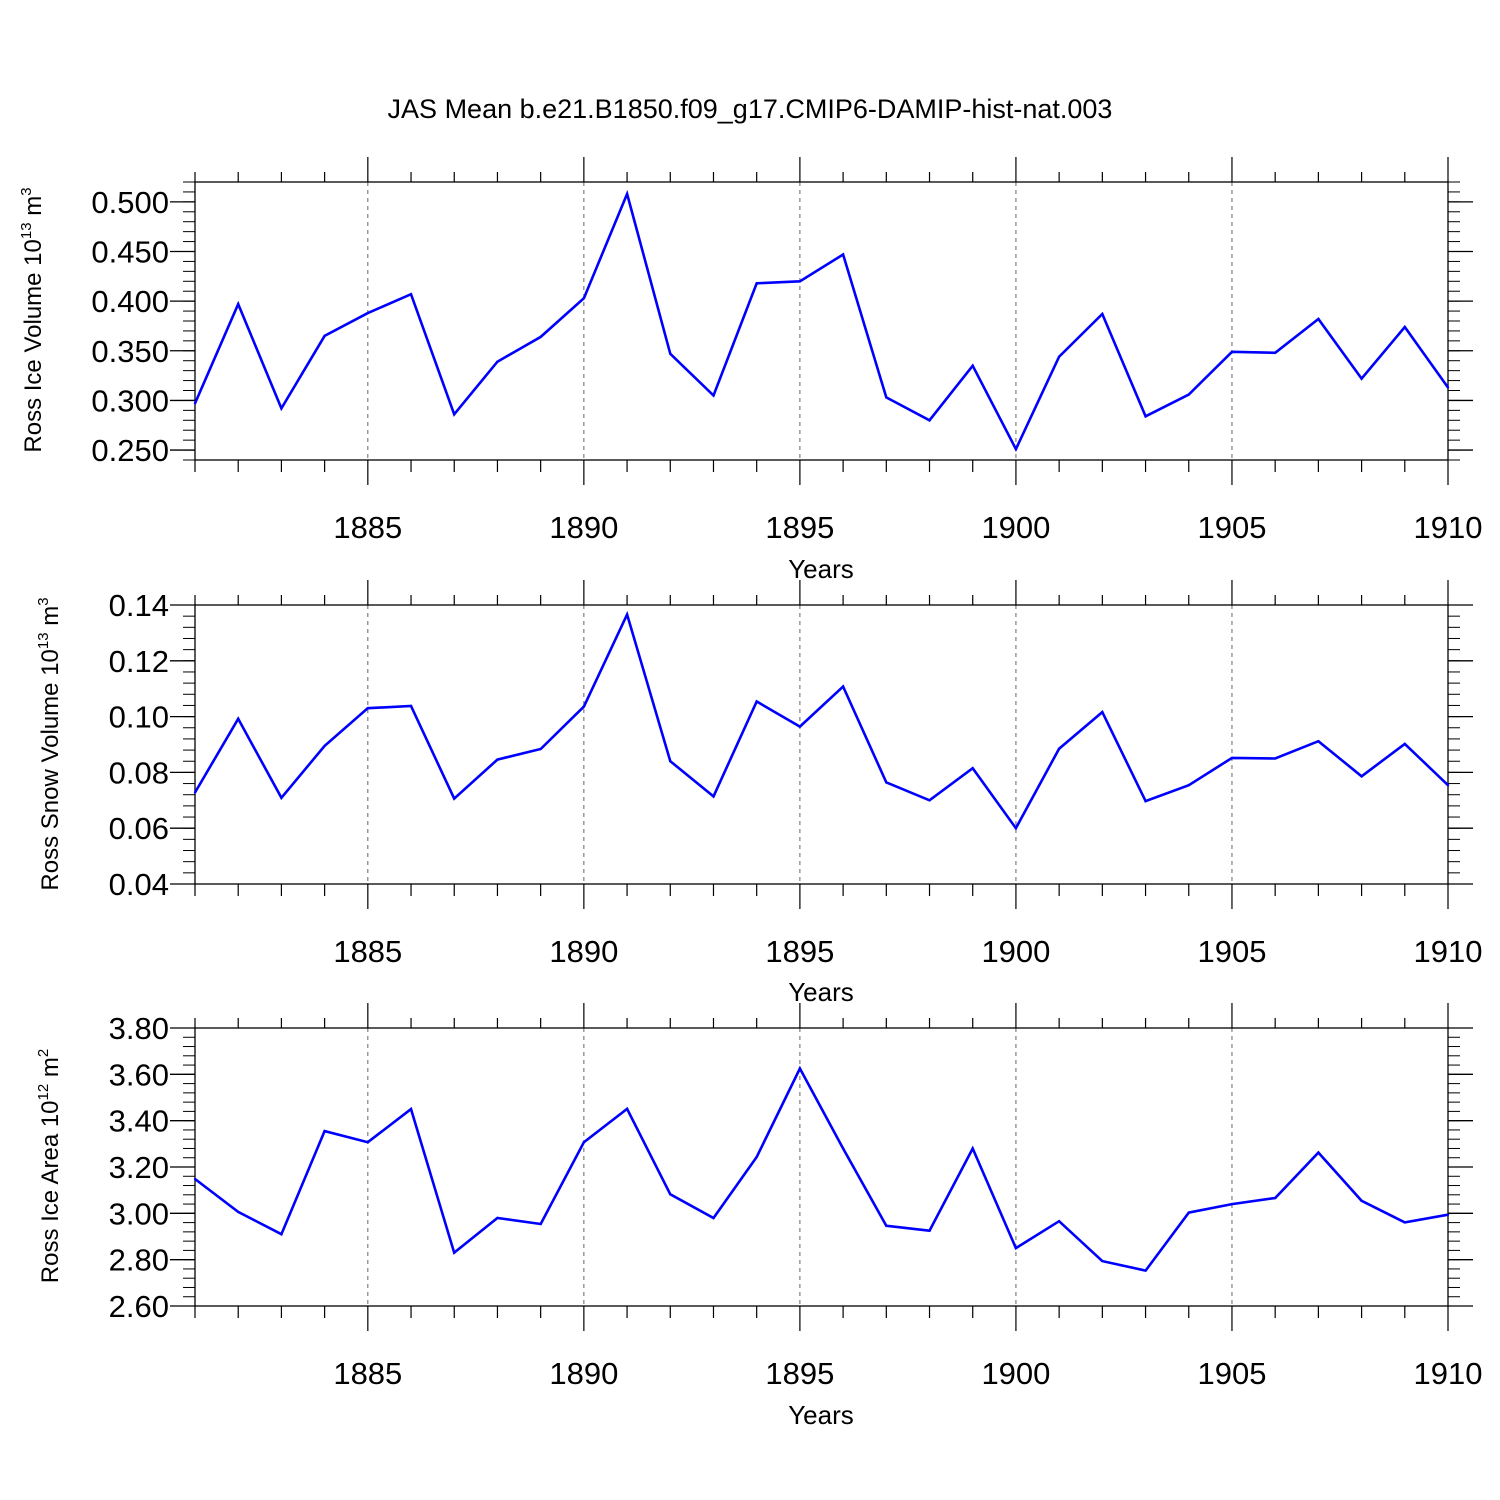  I want to click on y-tick-label: 0.12, so click(139, 661).